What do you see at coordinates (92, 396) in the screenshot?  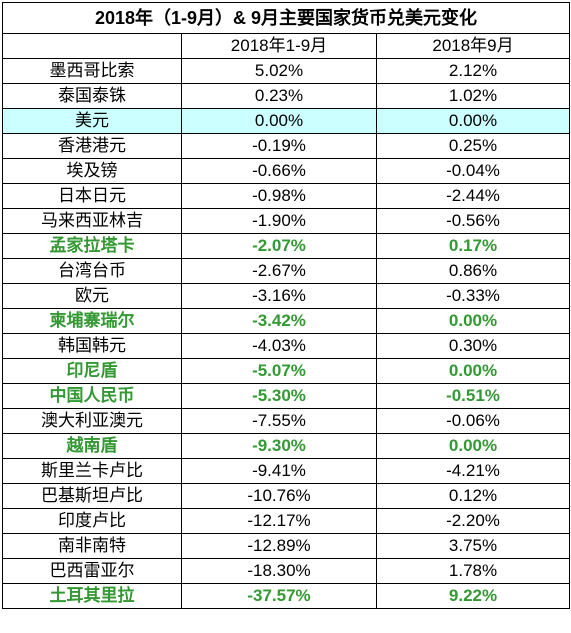 I see `currency-name-cell: 中国人民币` at bounding box center [92, 396].